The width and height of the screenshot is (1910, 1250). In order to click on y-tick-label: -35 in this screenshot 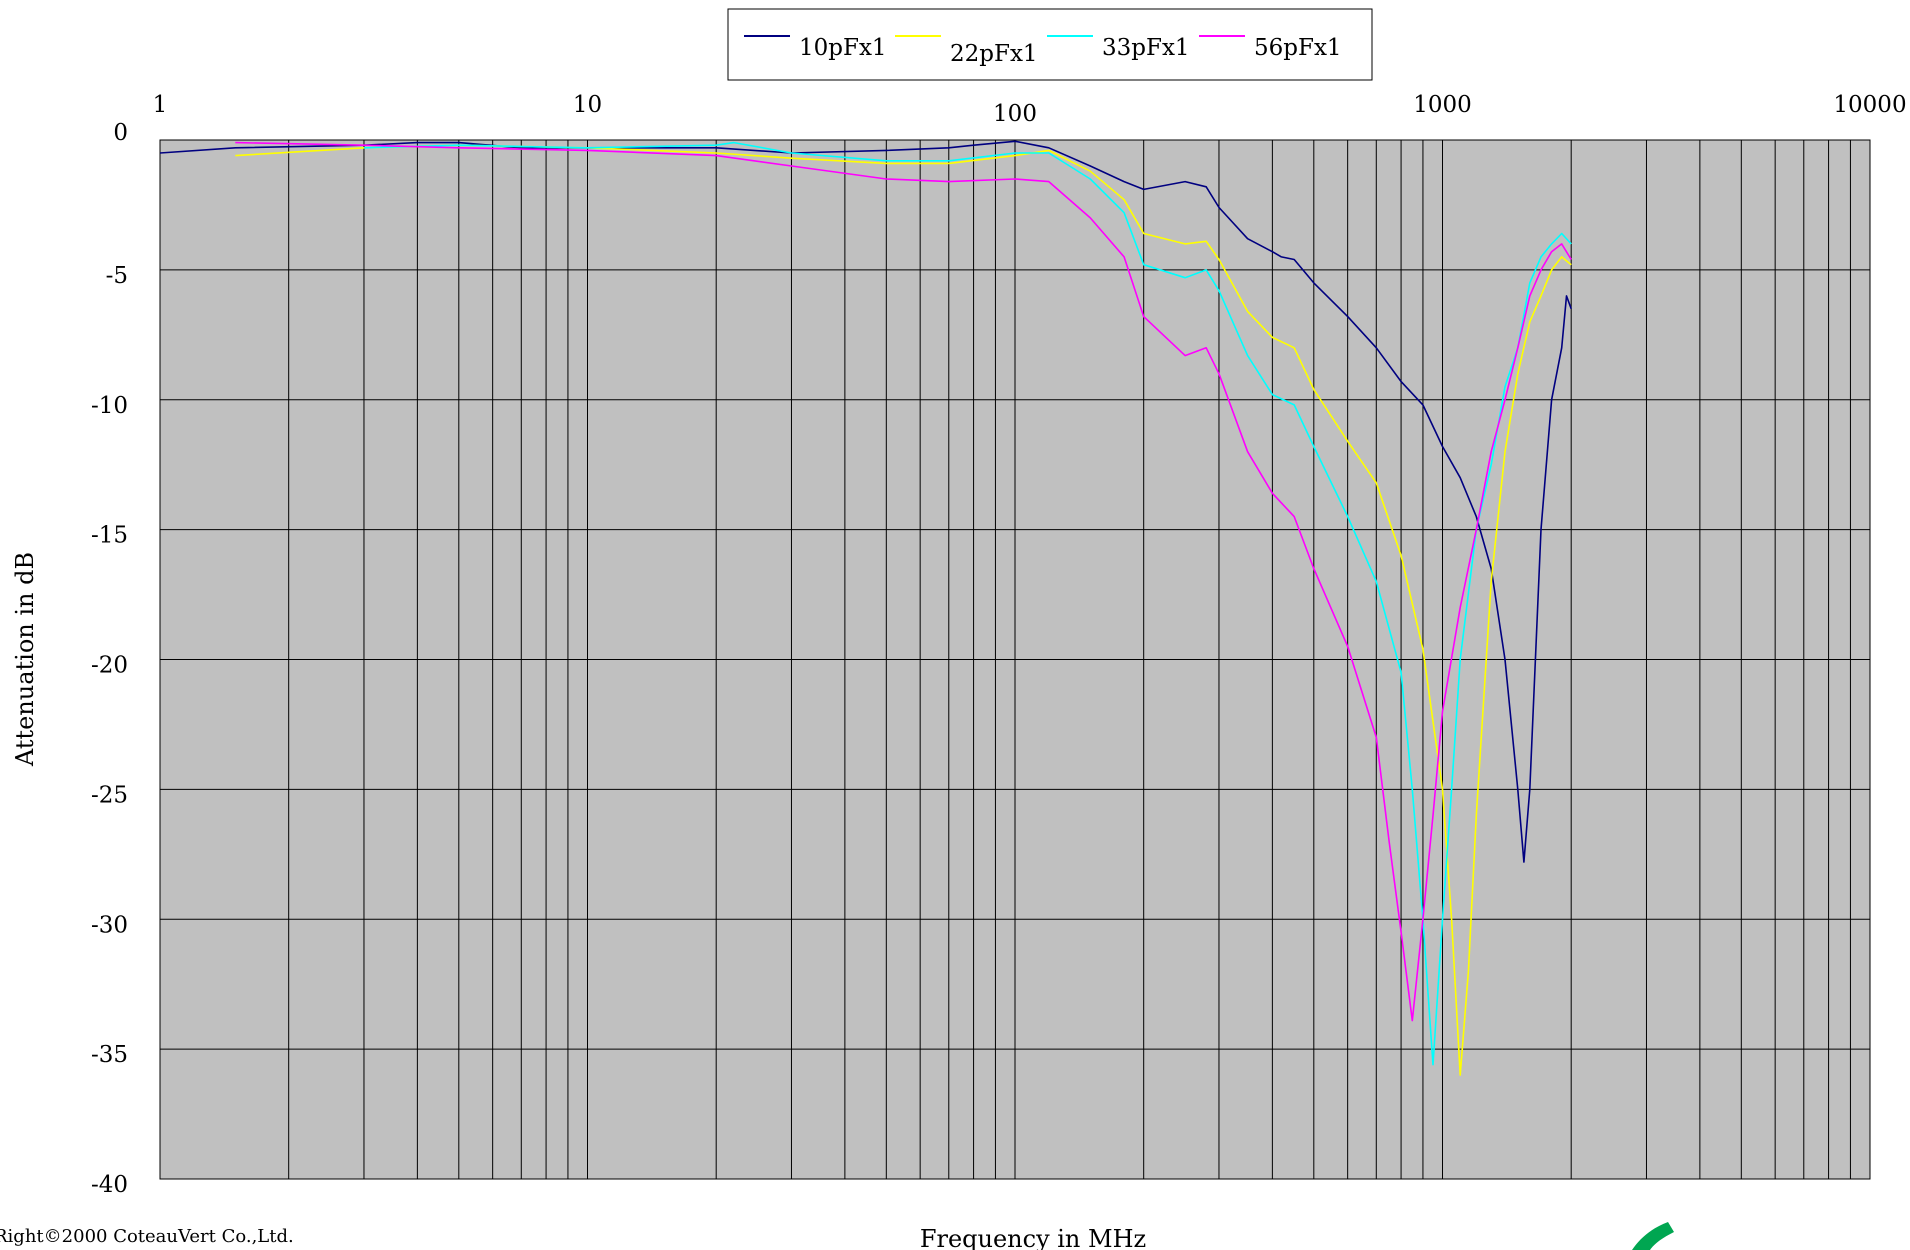, I will do `click(109, 1055)`.